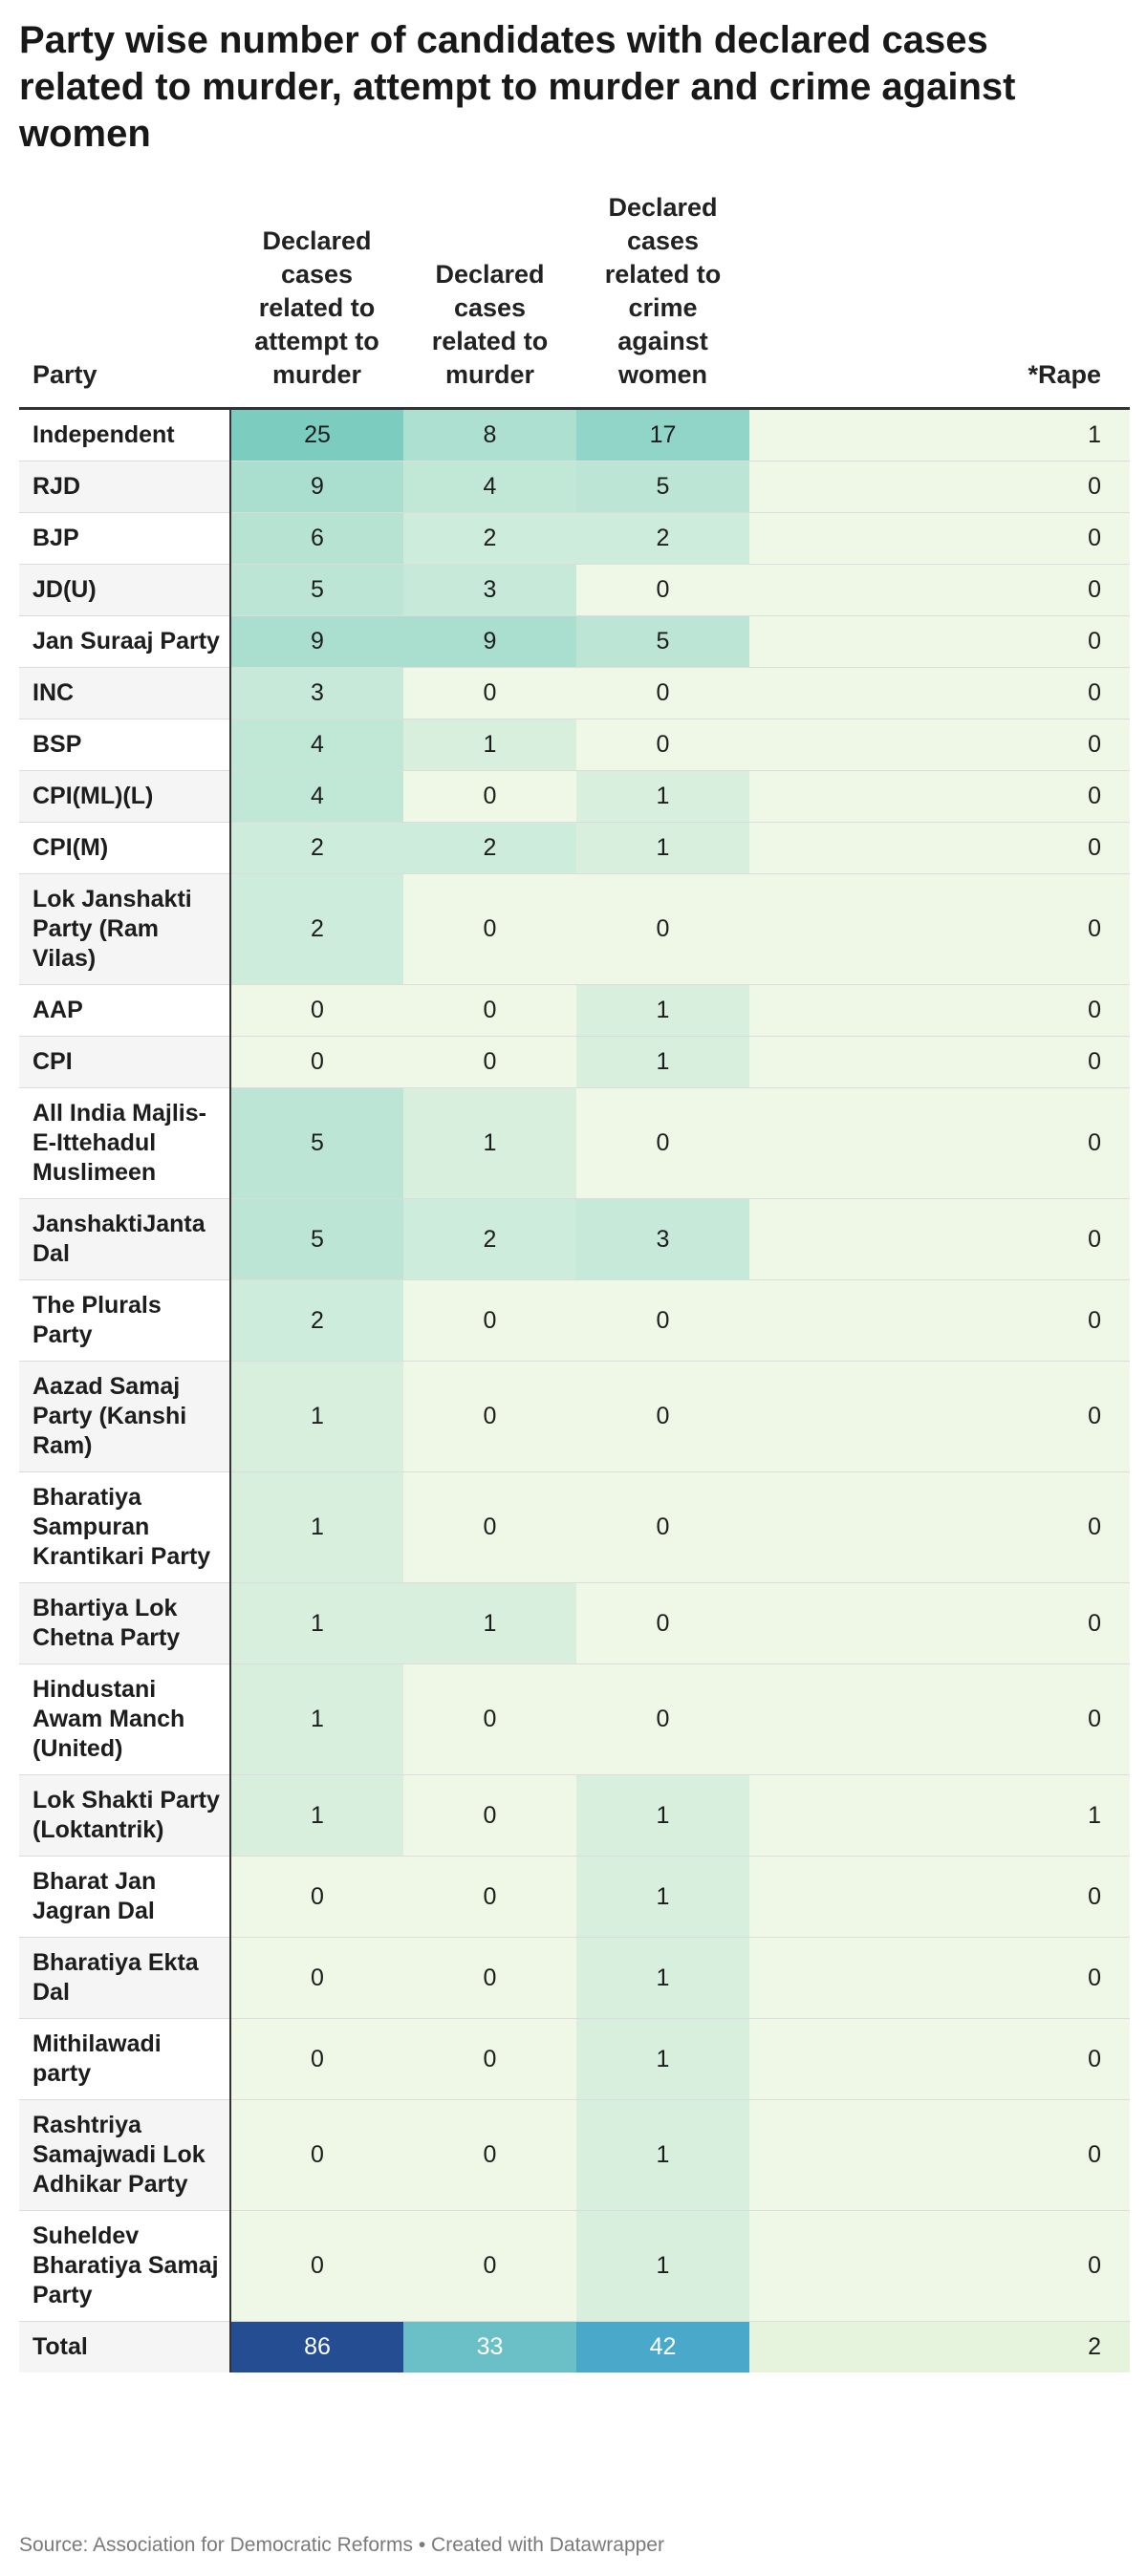 The height and width of the screenshot is (2576, 1147). Describe the element at coordinates (125, 1143) in the screenshot. I see `party-name-cell: All India Majlis-E-Ittehadul Muslimeen` at that location.